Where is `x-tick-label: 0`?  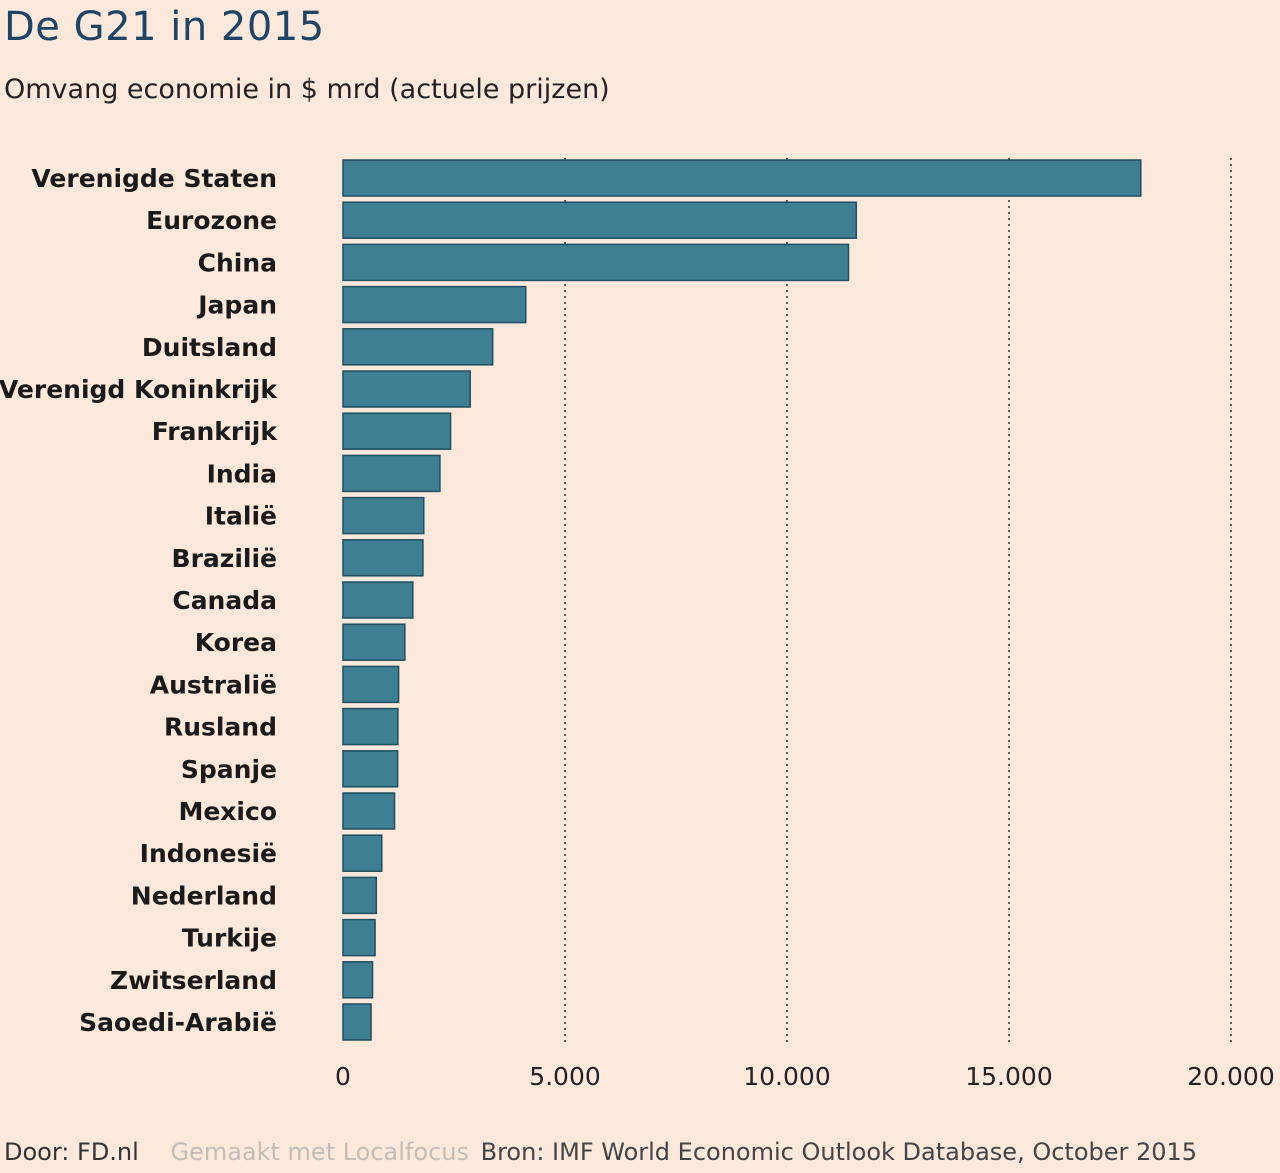 x-tick-label: 0 is located at coordinates (343, 1076).